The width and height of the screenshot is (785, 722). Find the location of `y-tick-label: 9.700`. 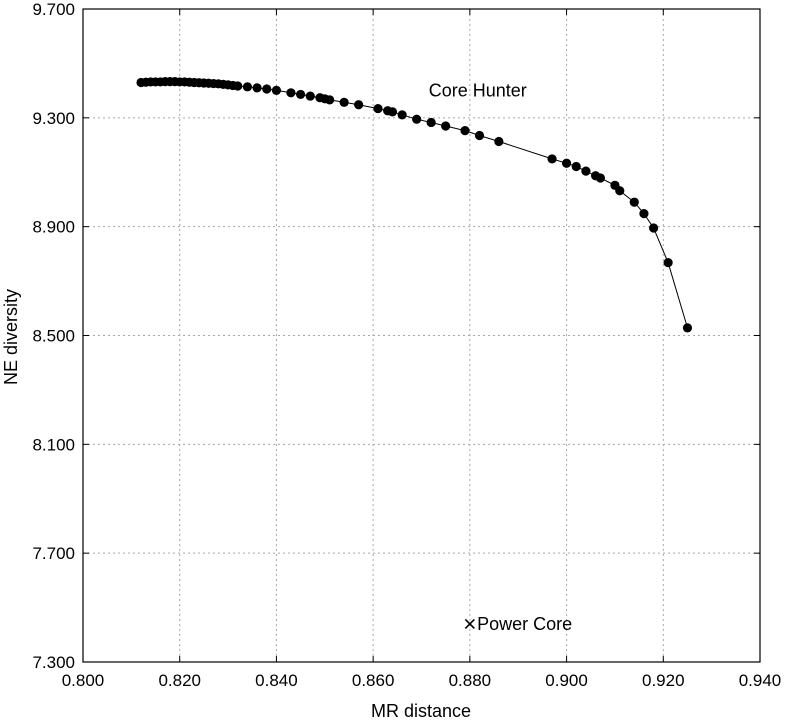

y-tick-label: 9.700 is located at coordinates (53, 9).